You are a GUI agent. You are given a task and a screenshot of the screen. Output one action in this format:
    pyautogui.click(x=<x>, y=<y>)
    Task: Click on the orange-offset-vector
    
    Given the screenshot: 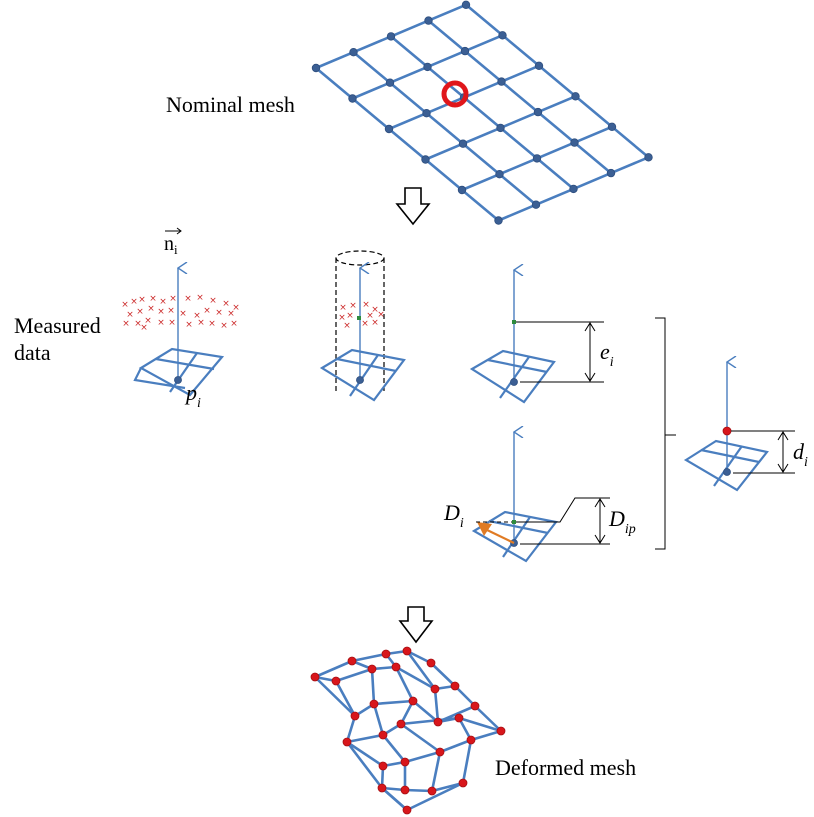 What is the action you would take?
    pyautogui.click(x=499, y=536)
    